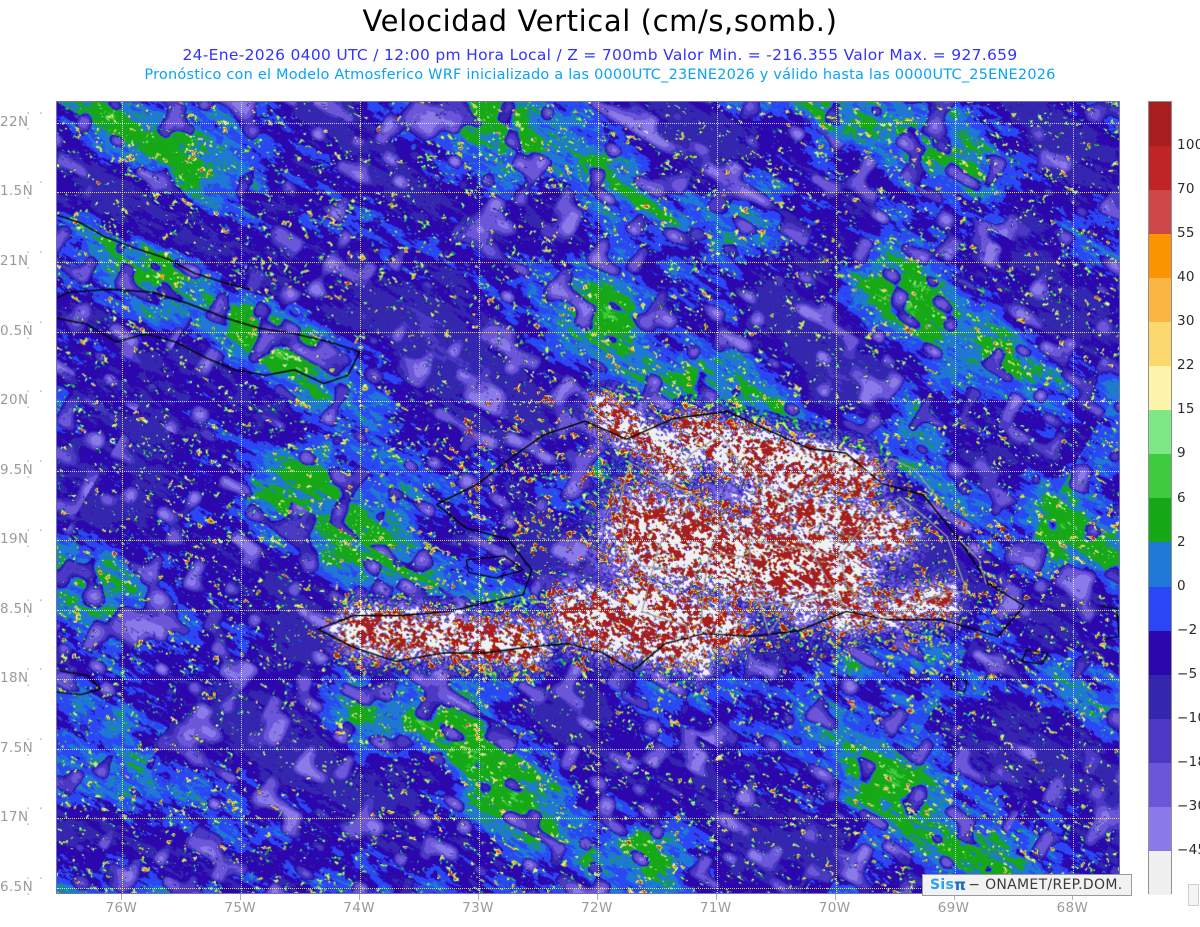 Image resolution: width=1200 pixels, height=927 pixels. What do you see at coordinates (1193, 895) in the screenshot?
I see `scroll-thumb-artifact` at bounding box center [1193, 895].